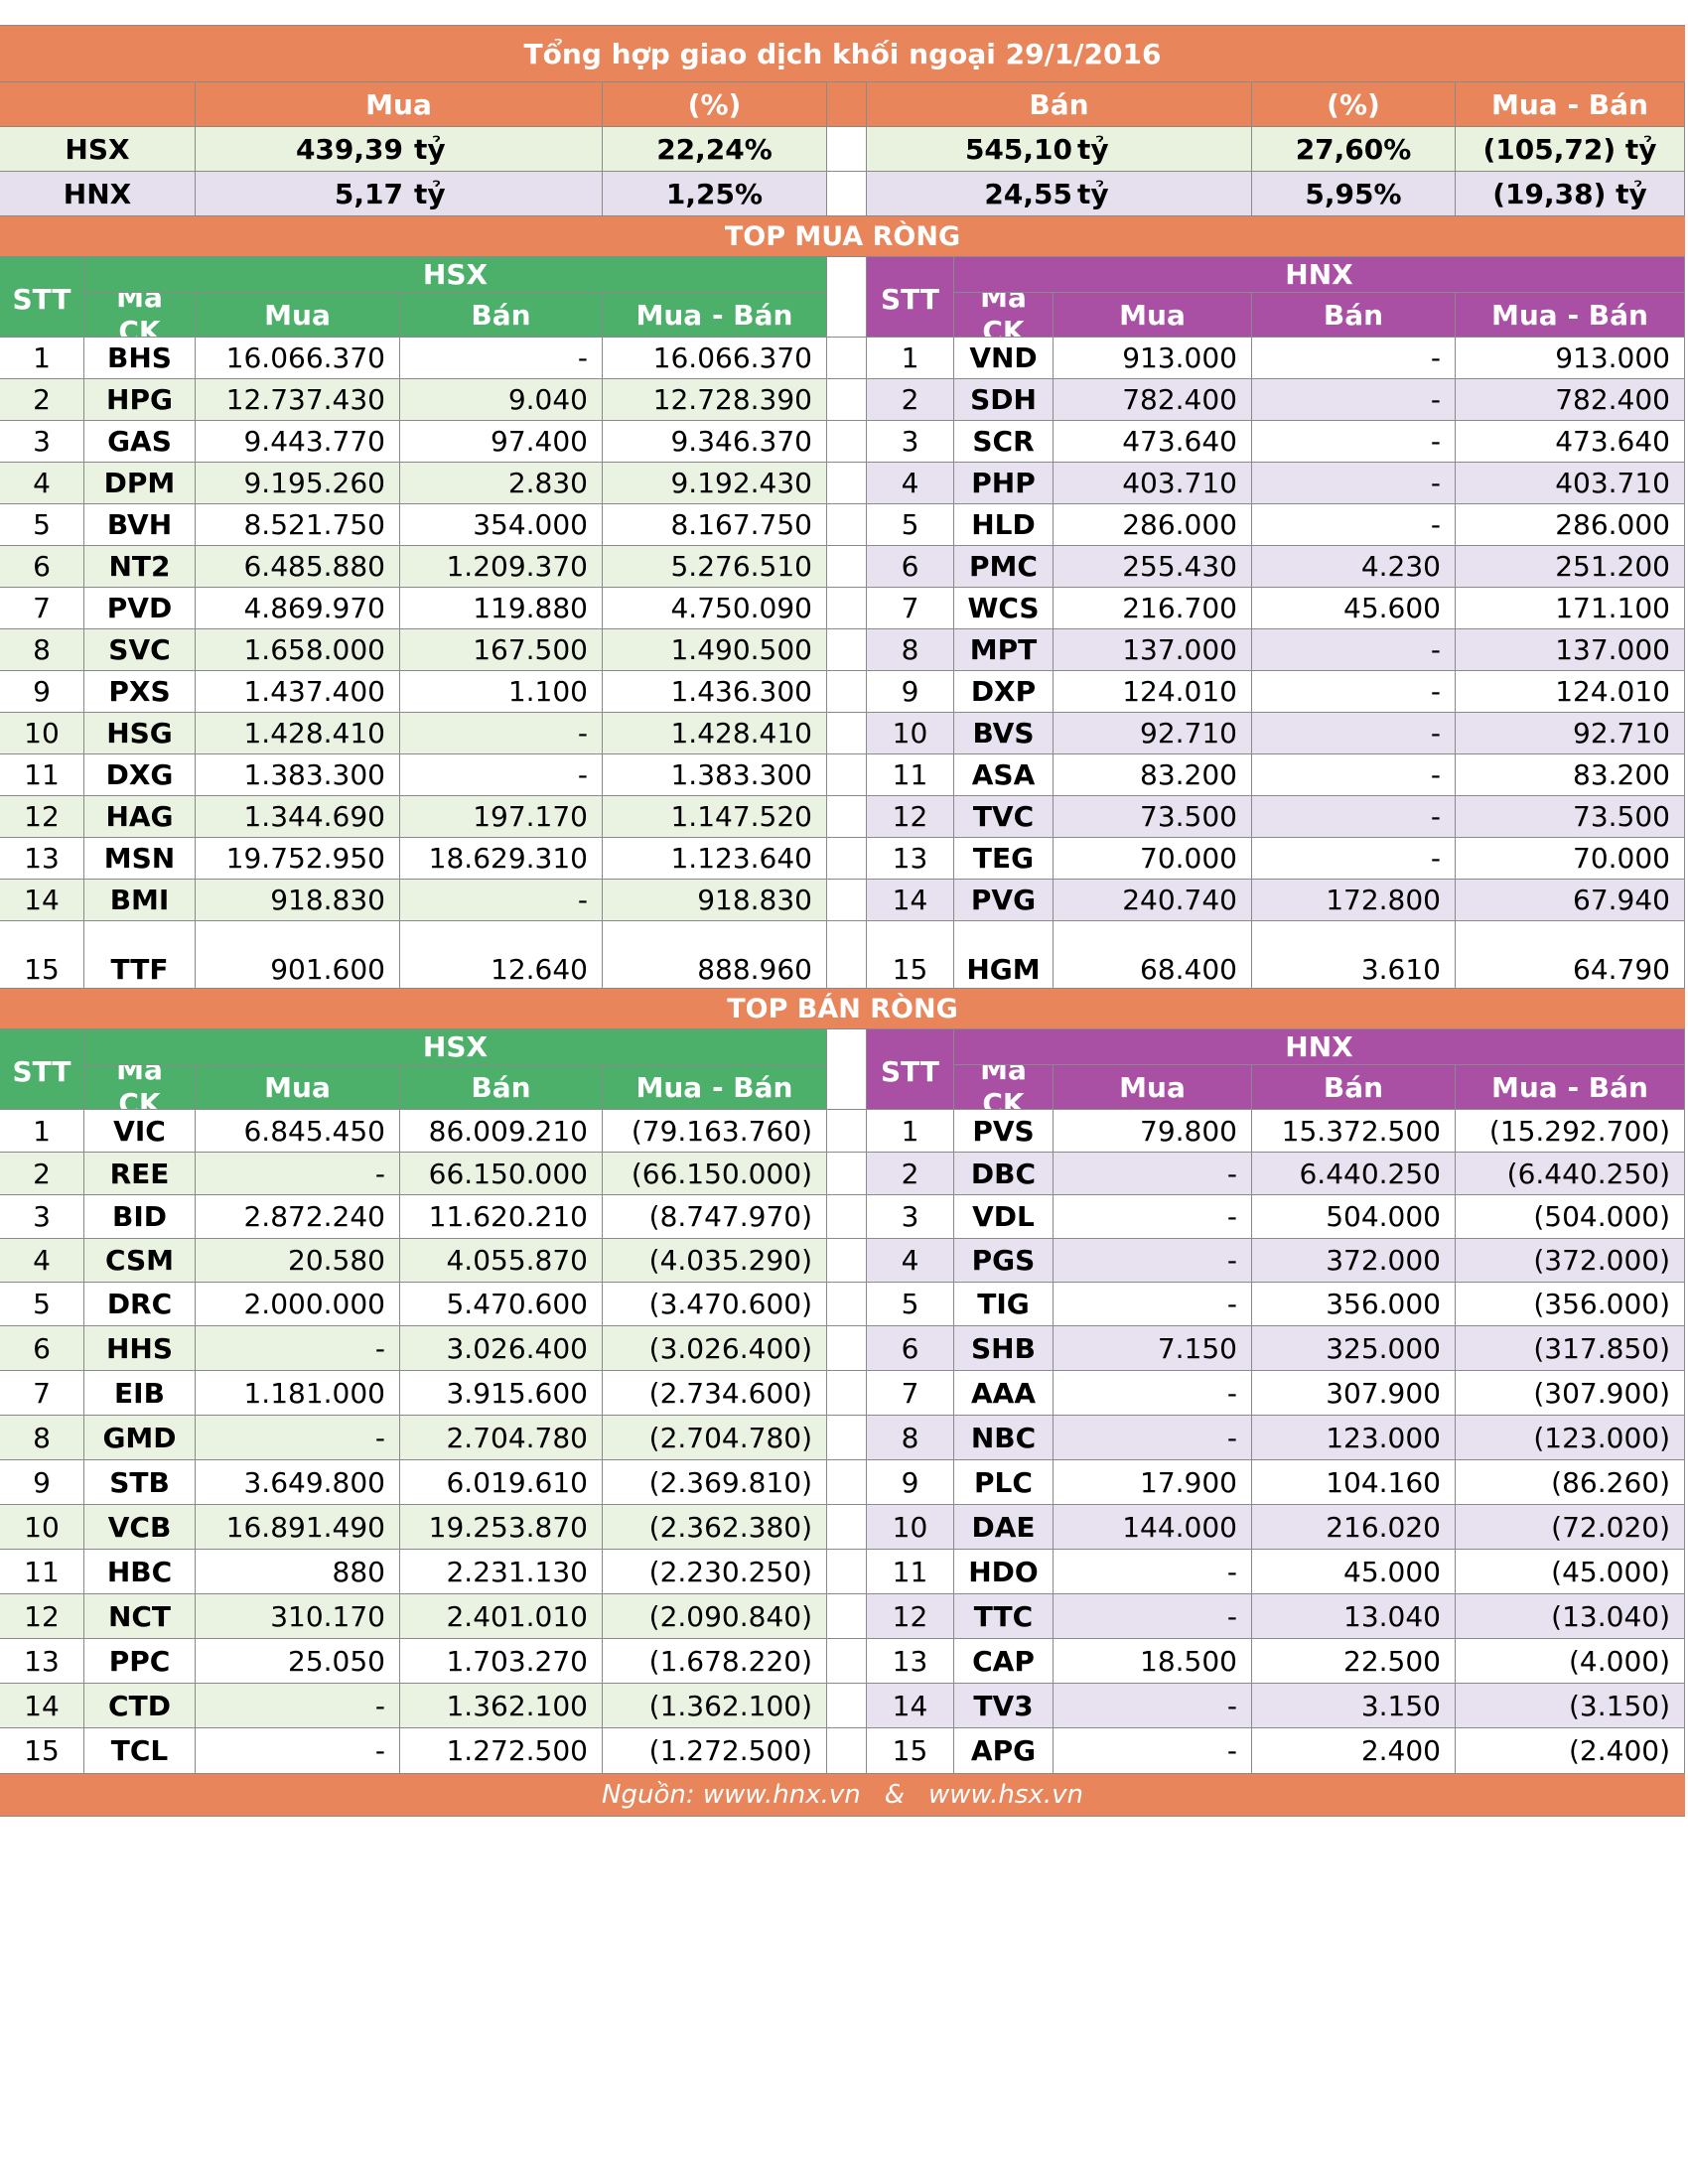  What do you see at coordinates (1153, 774) in the screenshot?
I see `cell-hnx-mua: 83.200` at bounding box center [1153, 774].